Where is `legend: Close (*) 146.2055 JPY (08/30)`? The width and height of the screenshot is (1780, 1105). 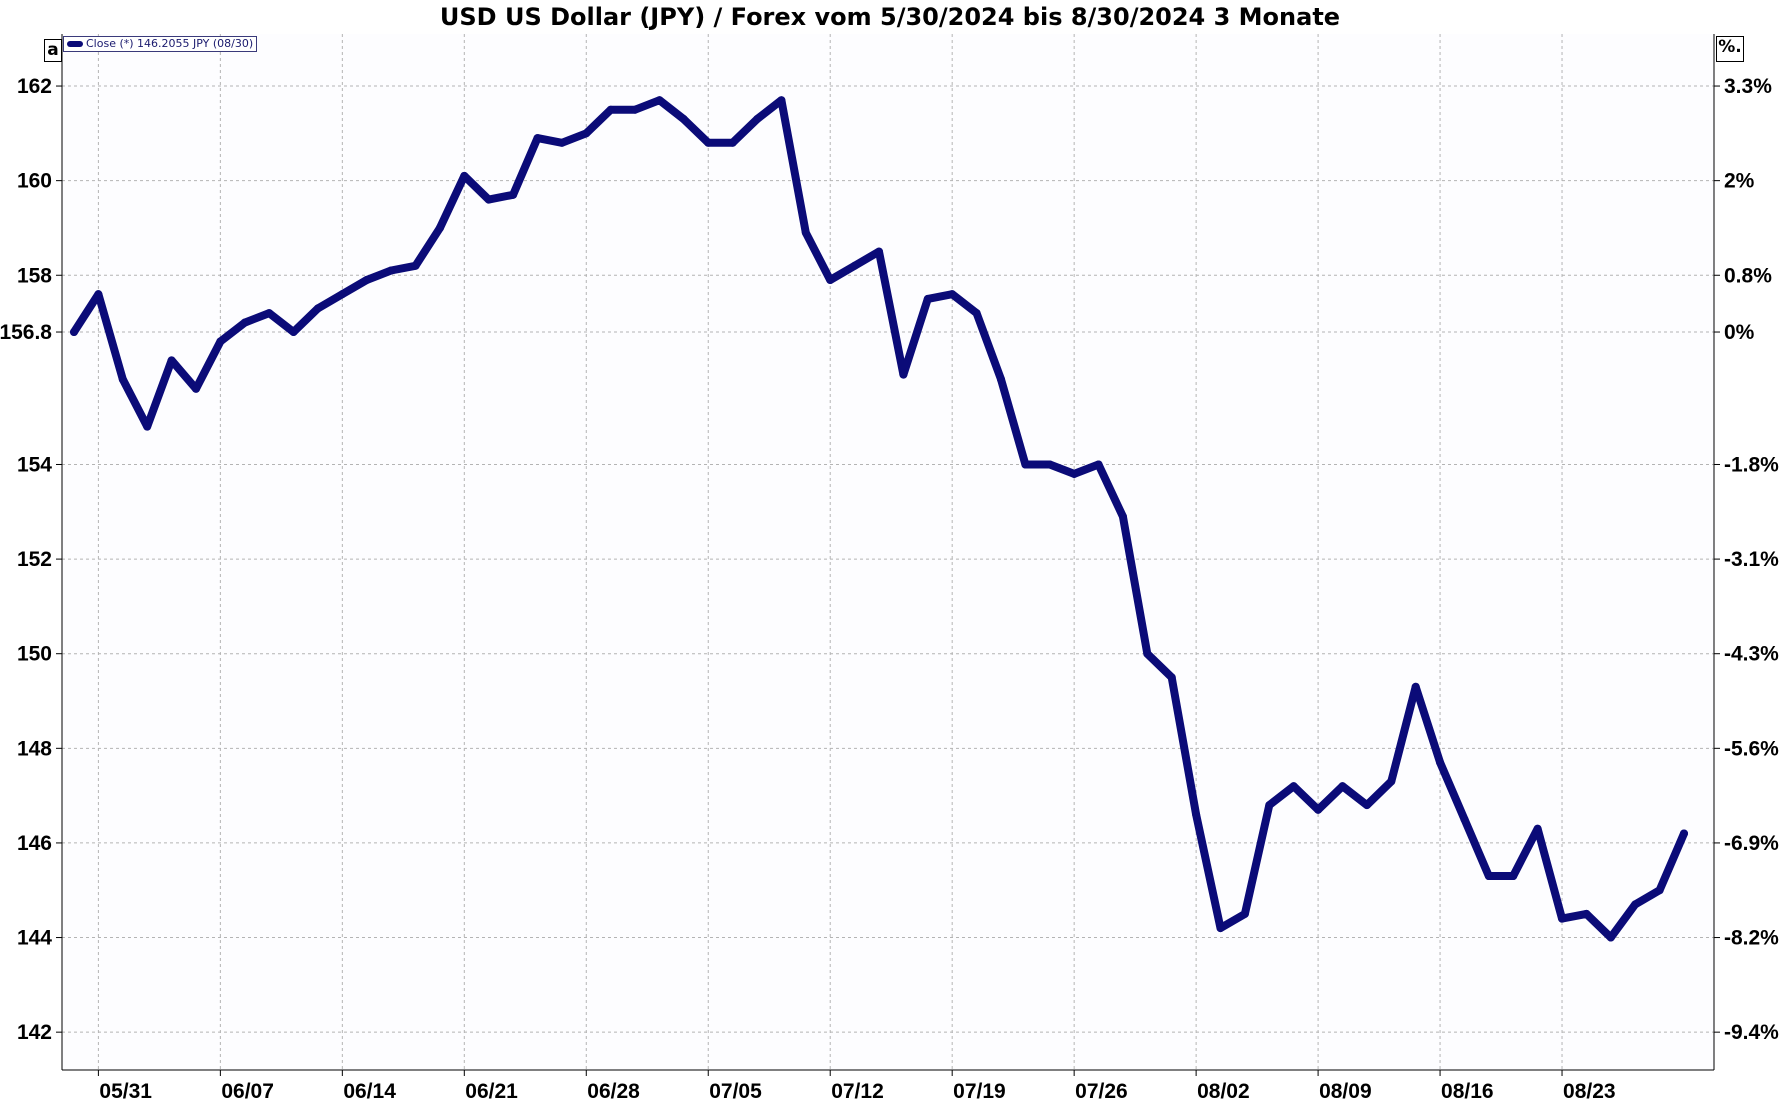
legend: Close (*) 146.2055 JPY (08/30) is located at coordinates (160, 44).